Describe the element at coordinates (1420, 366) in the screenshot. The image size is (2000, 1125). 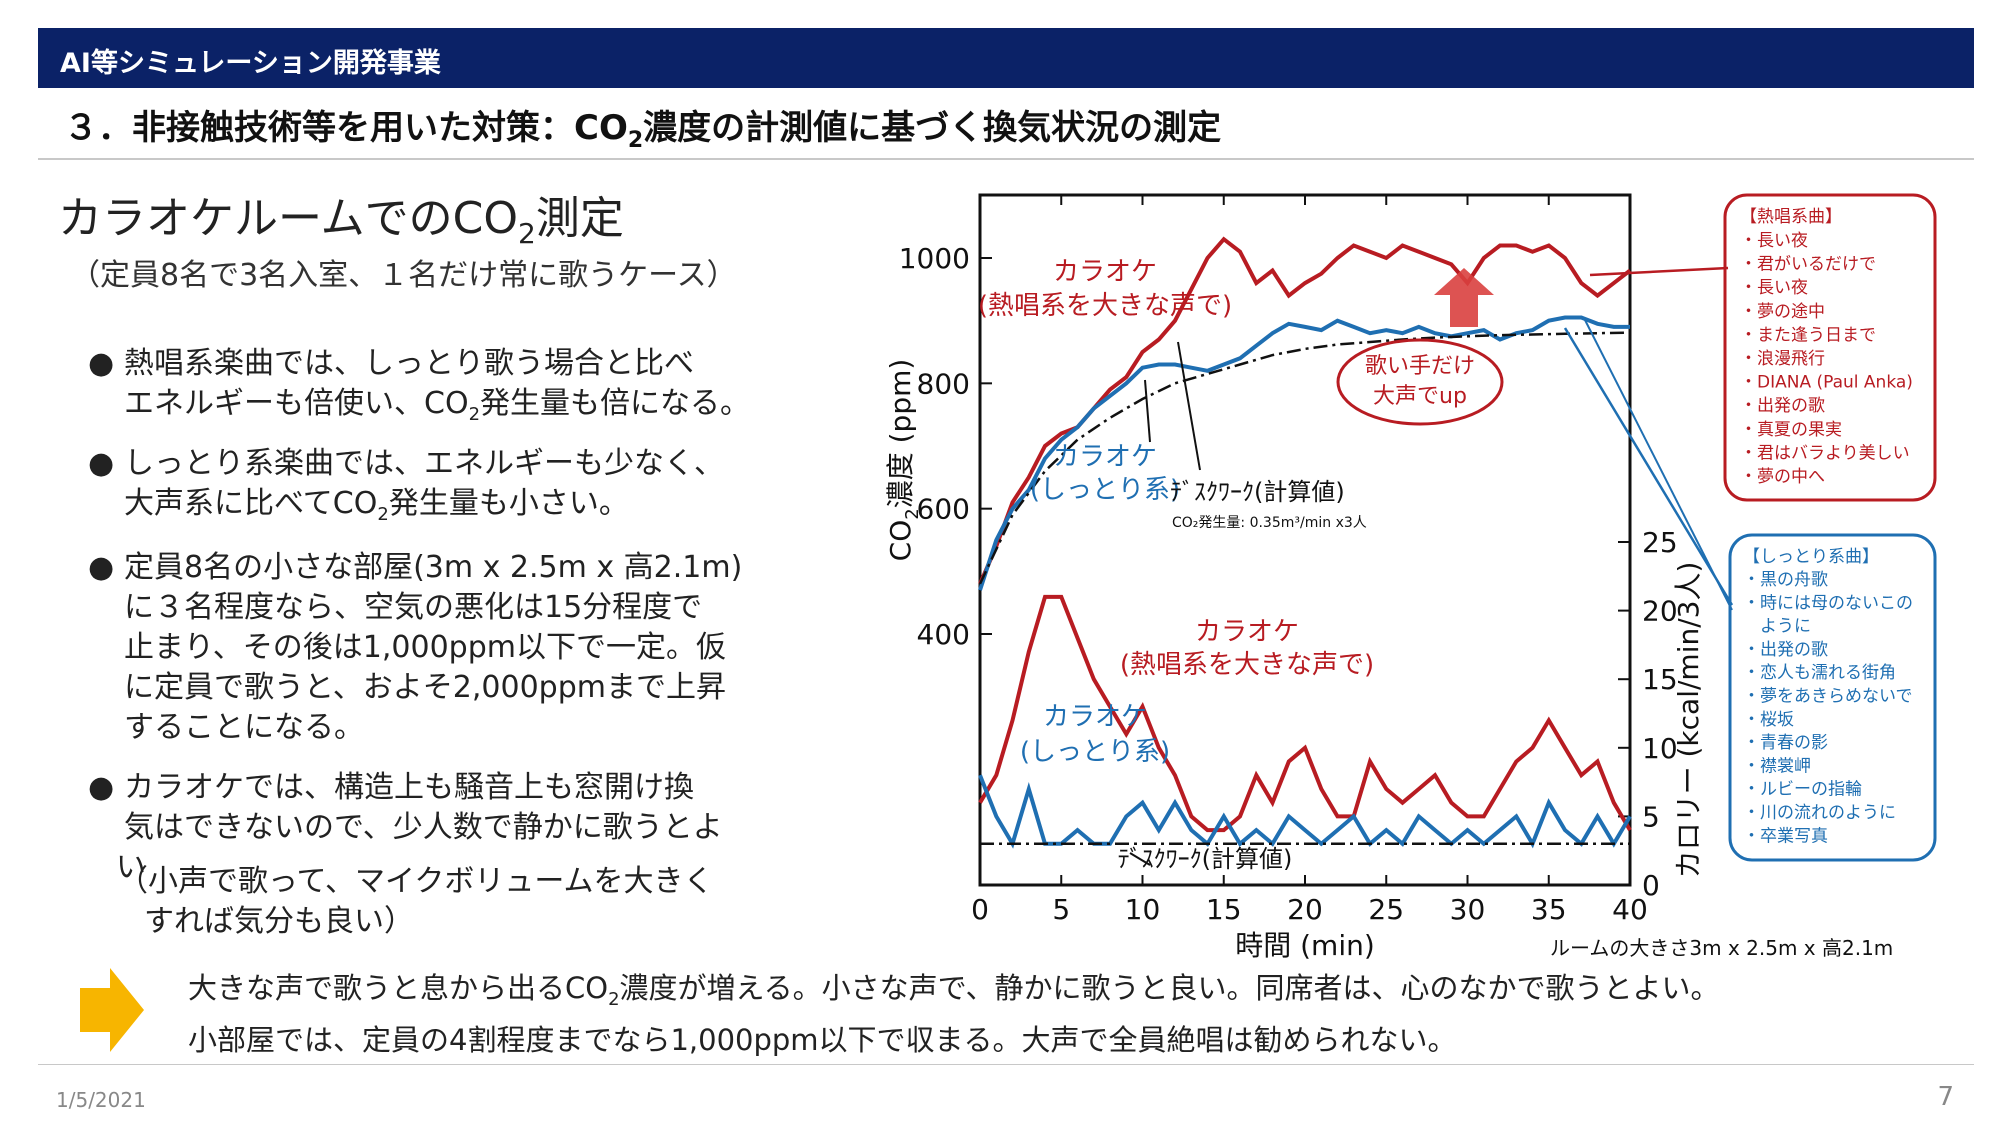
I see `annotation-up: 歌い手だけ` at that location.